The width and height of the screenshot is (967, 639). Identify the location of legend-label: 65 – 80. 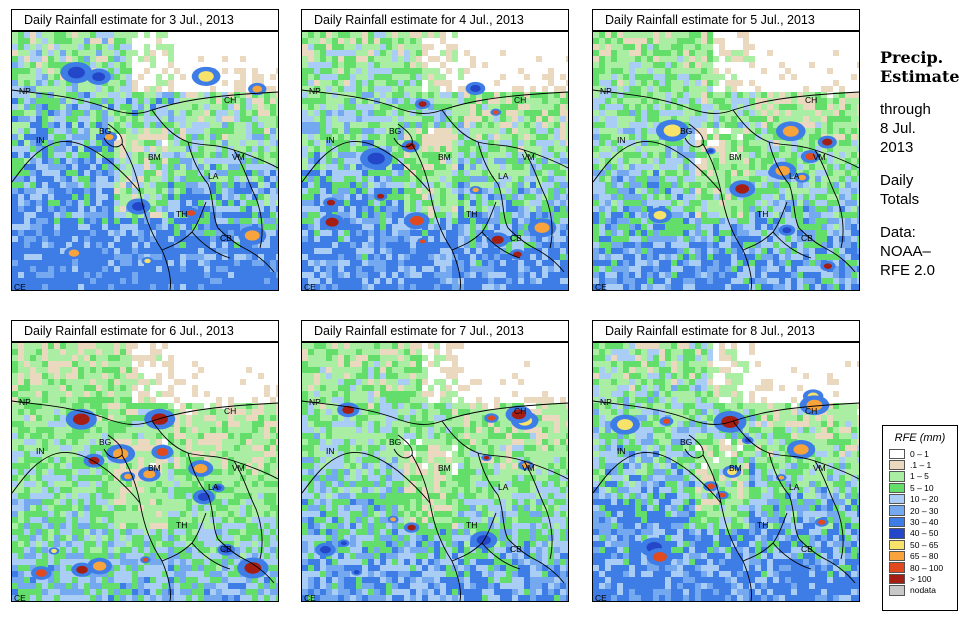
(924, 556).